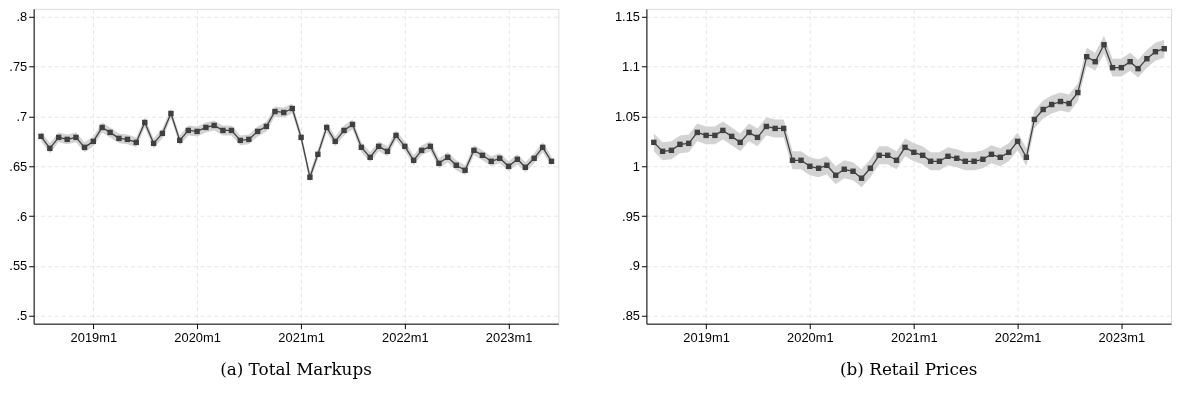  Describe the element at coordinates (636, 166) in the screenshot. I see `y-tick-label: 1` at that location.